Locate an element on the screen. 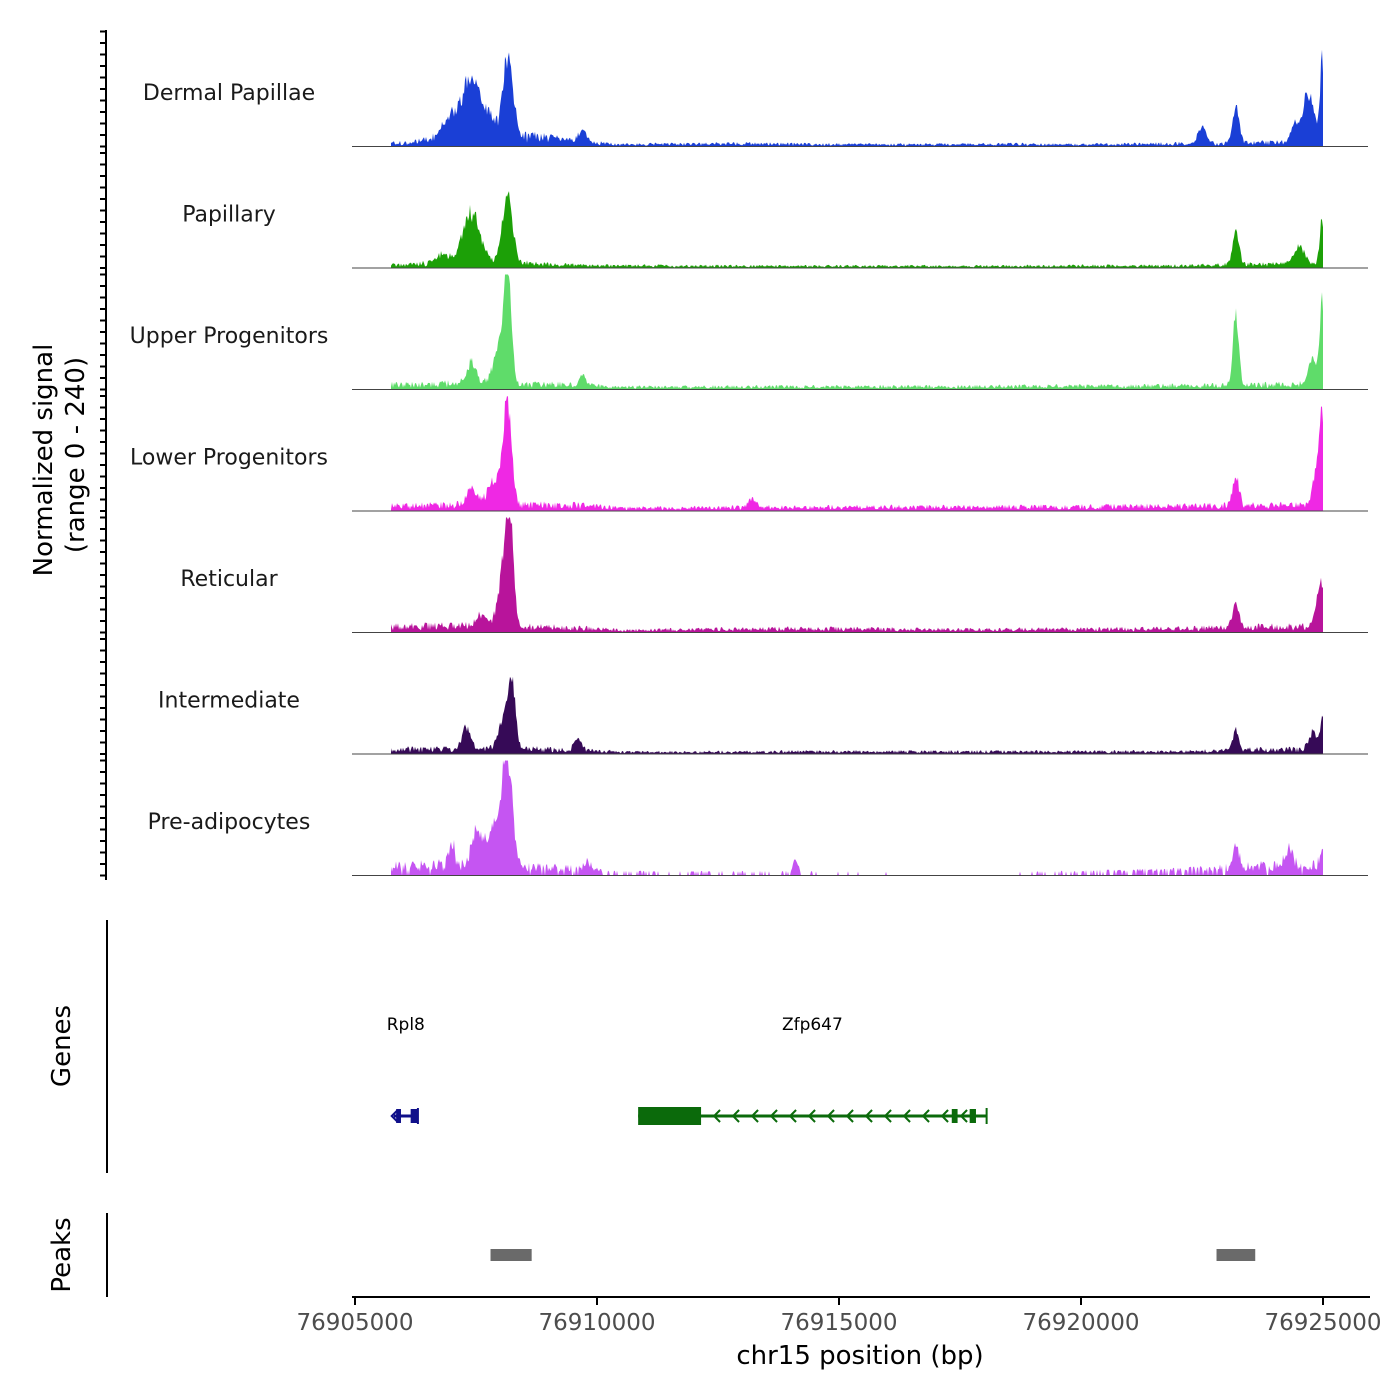 The image size is (1400, 1400). x-tick-label: 76905000 is located at coordinates (354, 1323).